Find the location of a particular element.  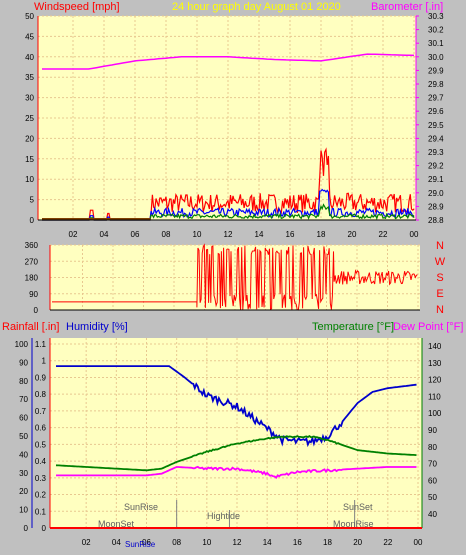

barometer-tick-label: 29.8 is located at coordinates (436, 84).